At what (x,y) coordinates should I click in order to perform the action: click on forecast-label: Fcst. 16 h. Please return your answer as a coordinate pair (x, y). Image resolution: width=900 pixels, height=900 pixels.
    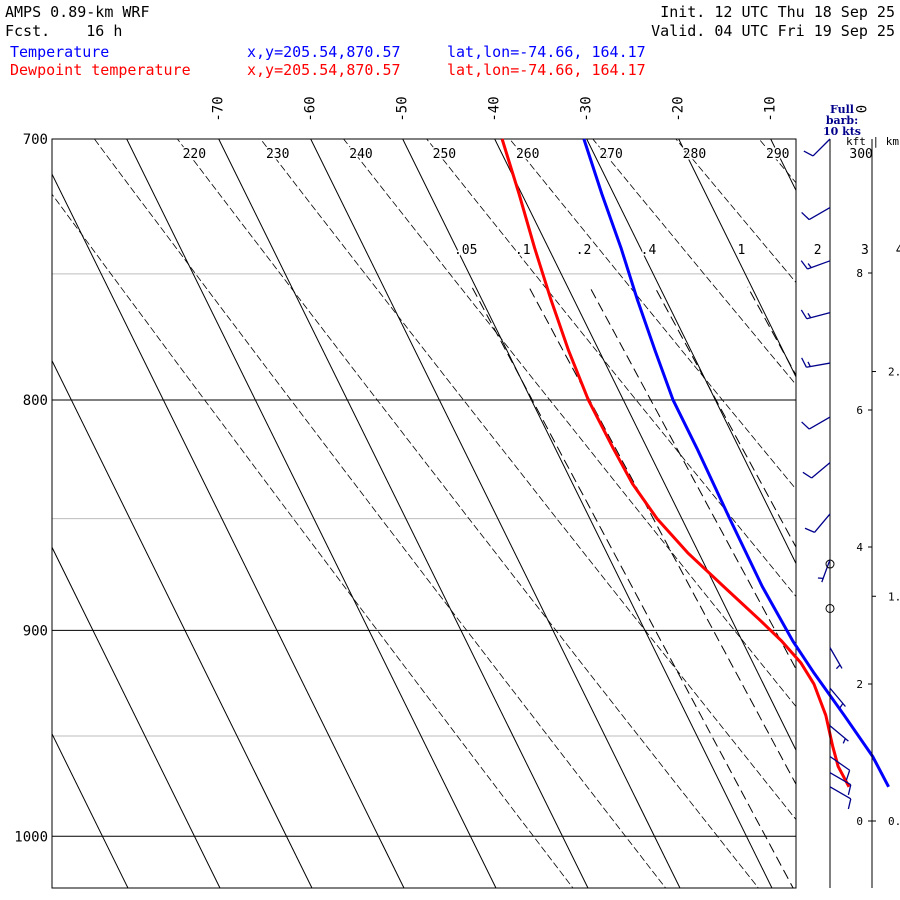
    Looking at the image, I should click on (63, 31).